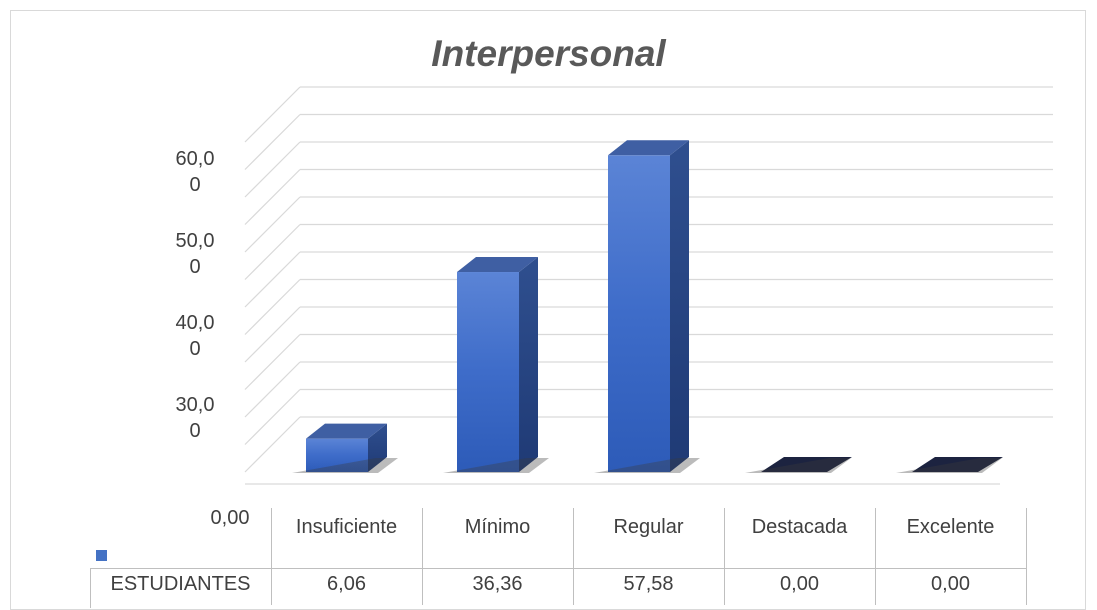 This screenshot has width=1097, height=610. What do you see at coordinates (195, 172) in the screenshot?
I see `y-tick-label: 60,0 0` at bounding box center [195, 172].